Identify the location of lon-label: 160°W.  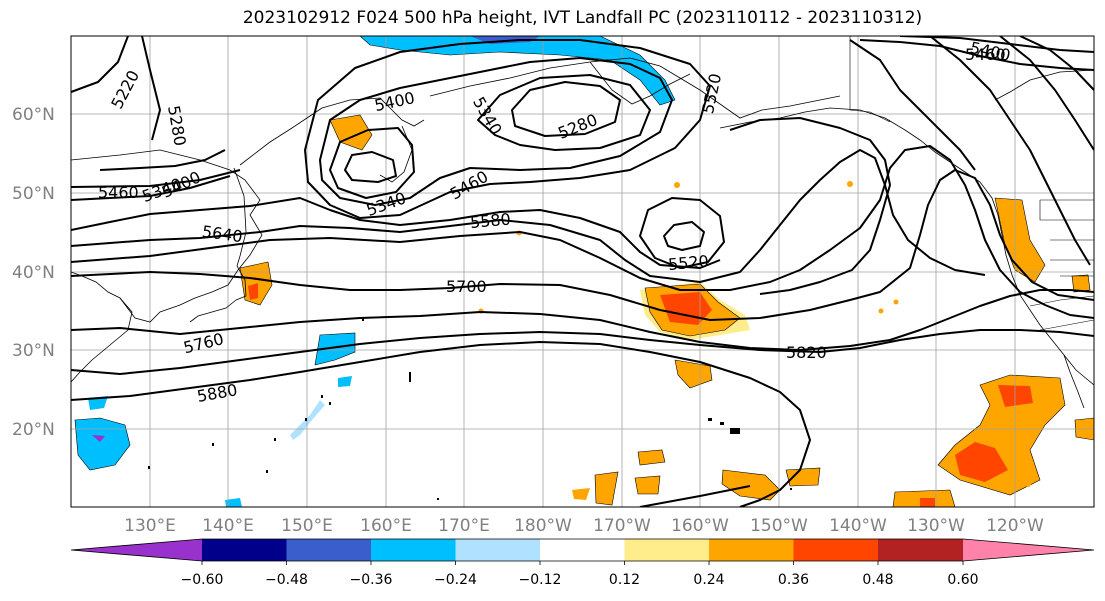
(700, 526).